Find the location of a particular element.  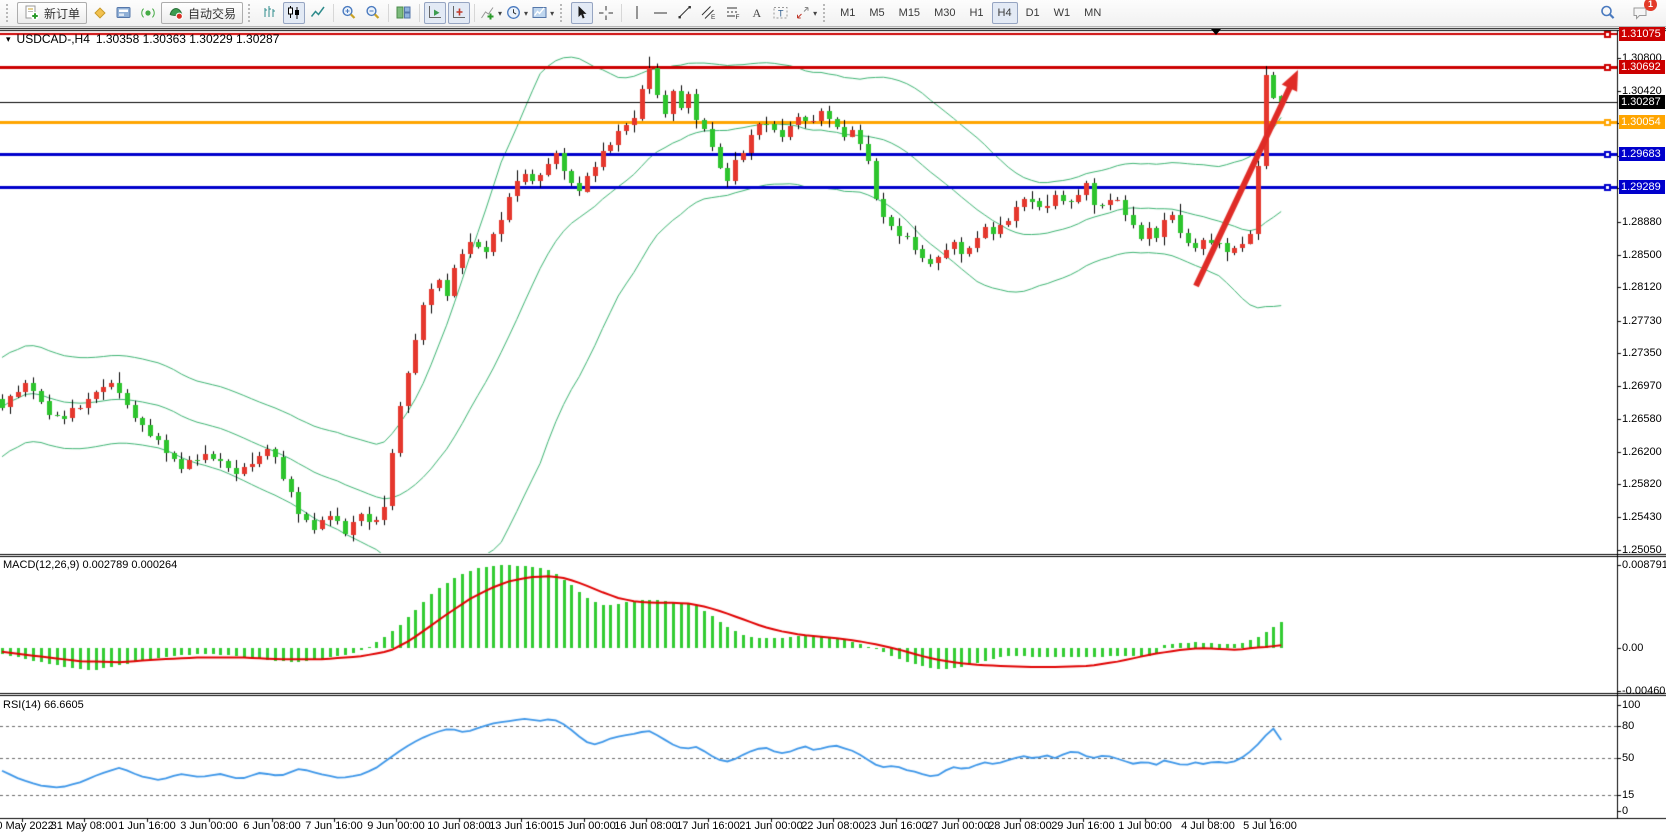

bar-chart-icon is located at coordinates (270, 13).